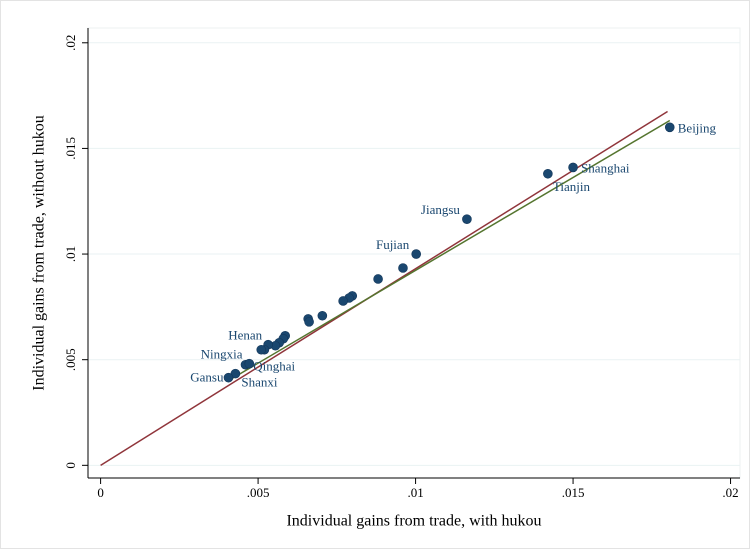 The image size is (750, 549). Describe the element at coordinates (70, 465) in the screenshot. I see `y-tick-label: 0` at that location.